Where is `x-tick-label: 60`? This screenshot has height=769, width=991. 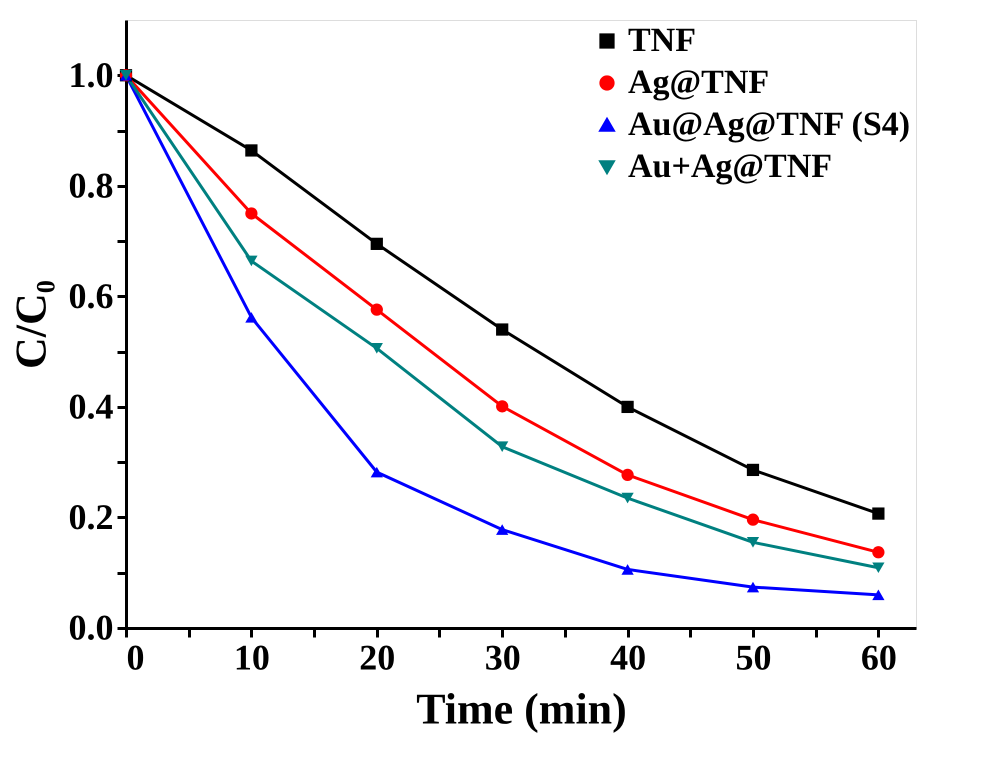
x-tick-label: 60 is located at coordinates (878, 658).